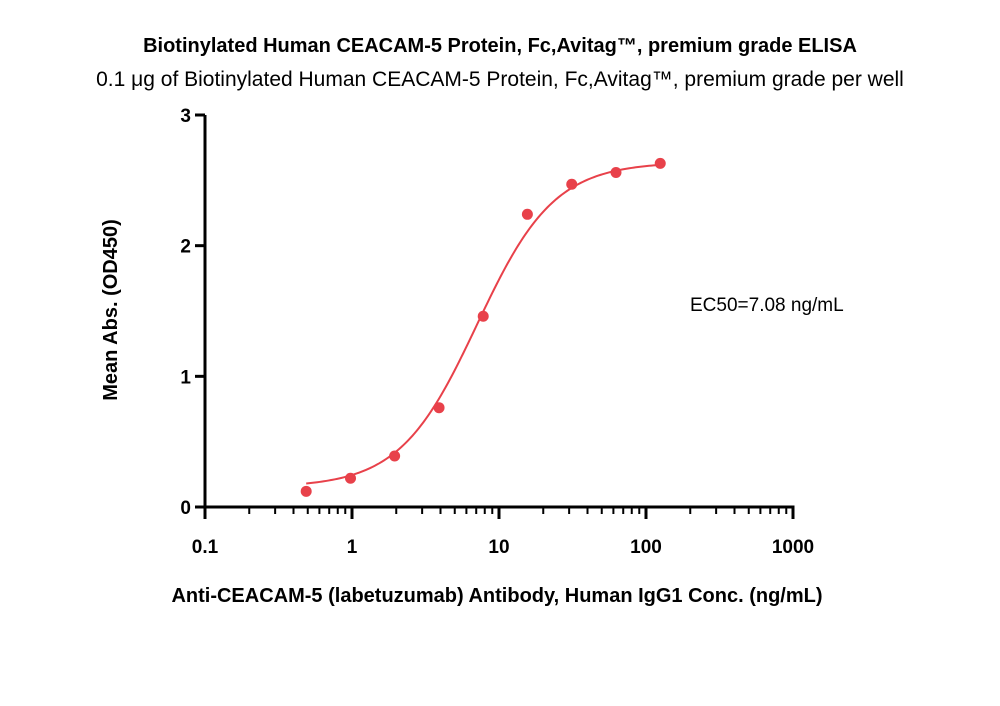 The height and width of the screenshot is (706, 1000). I want to click on y-tick-label: 2, so click(185, 247).